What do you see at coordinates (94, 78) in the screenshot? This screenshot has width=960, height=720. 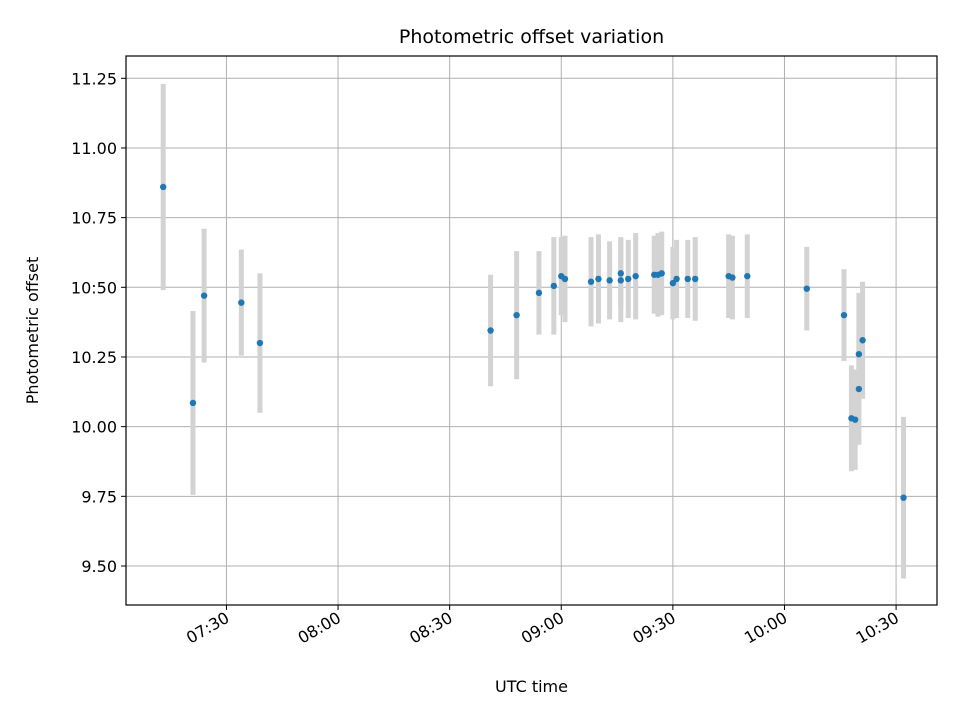 I see `y-tick-label: 11.25` at bounding box center [94, 78].